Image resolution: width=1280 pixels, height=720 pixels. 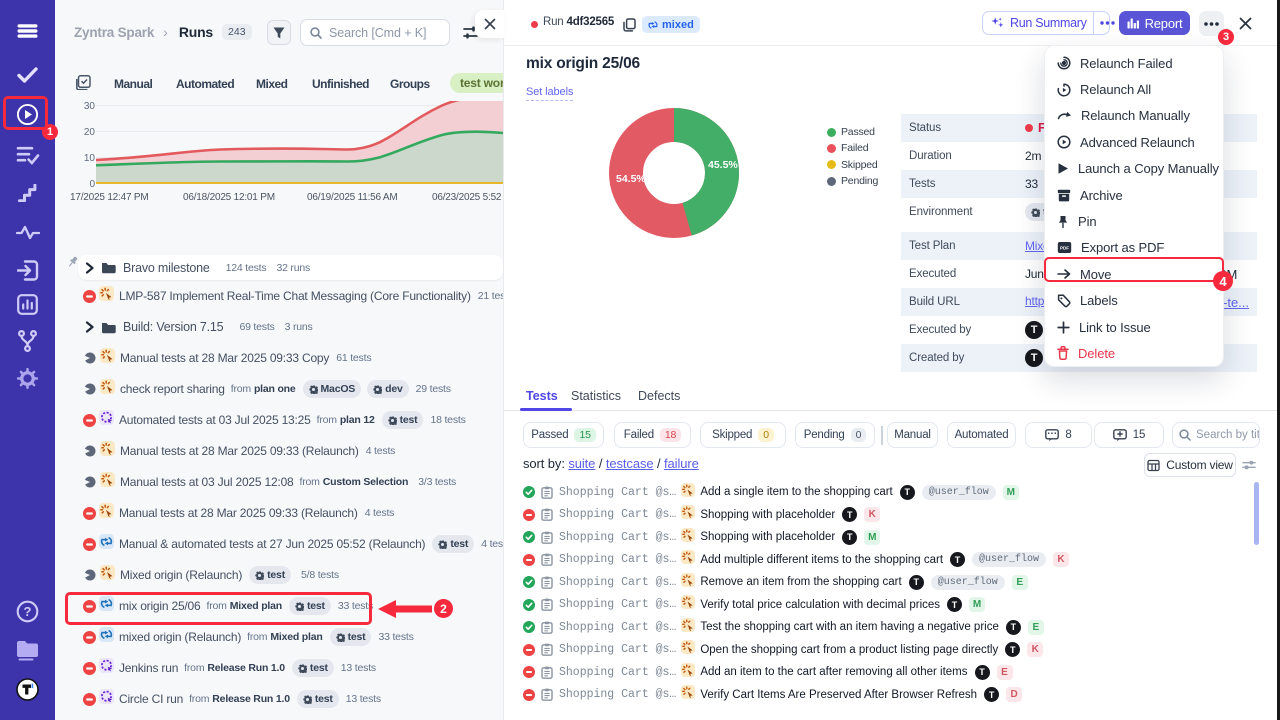 I want to click on svg-text: 0, so click(x=92, y=184).